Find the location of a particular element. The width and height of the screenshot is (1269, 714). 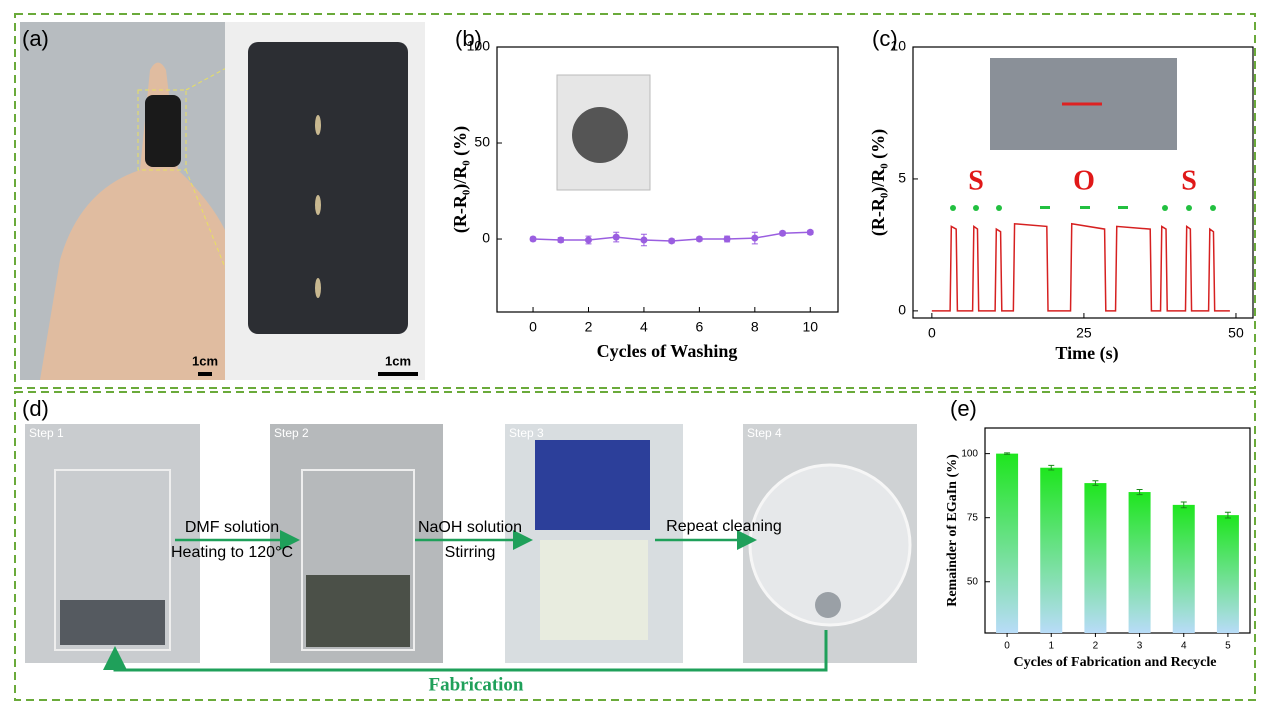

panel-label: (b) is located at coordinates (468, 38).